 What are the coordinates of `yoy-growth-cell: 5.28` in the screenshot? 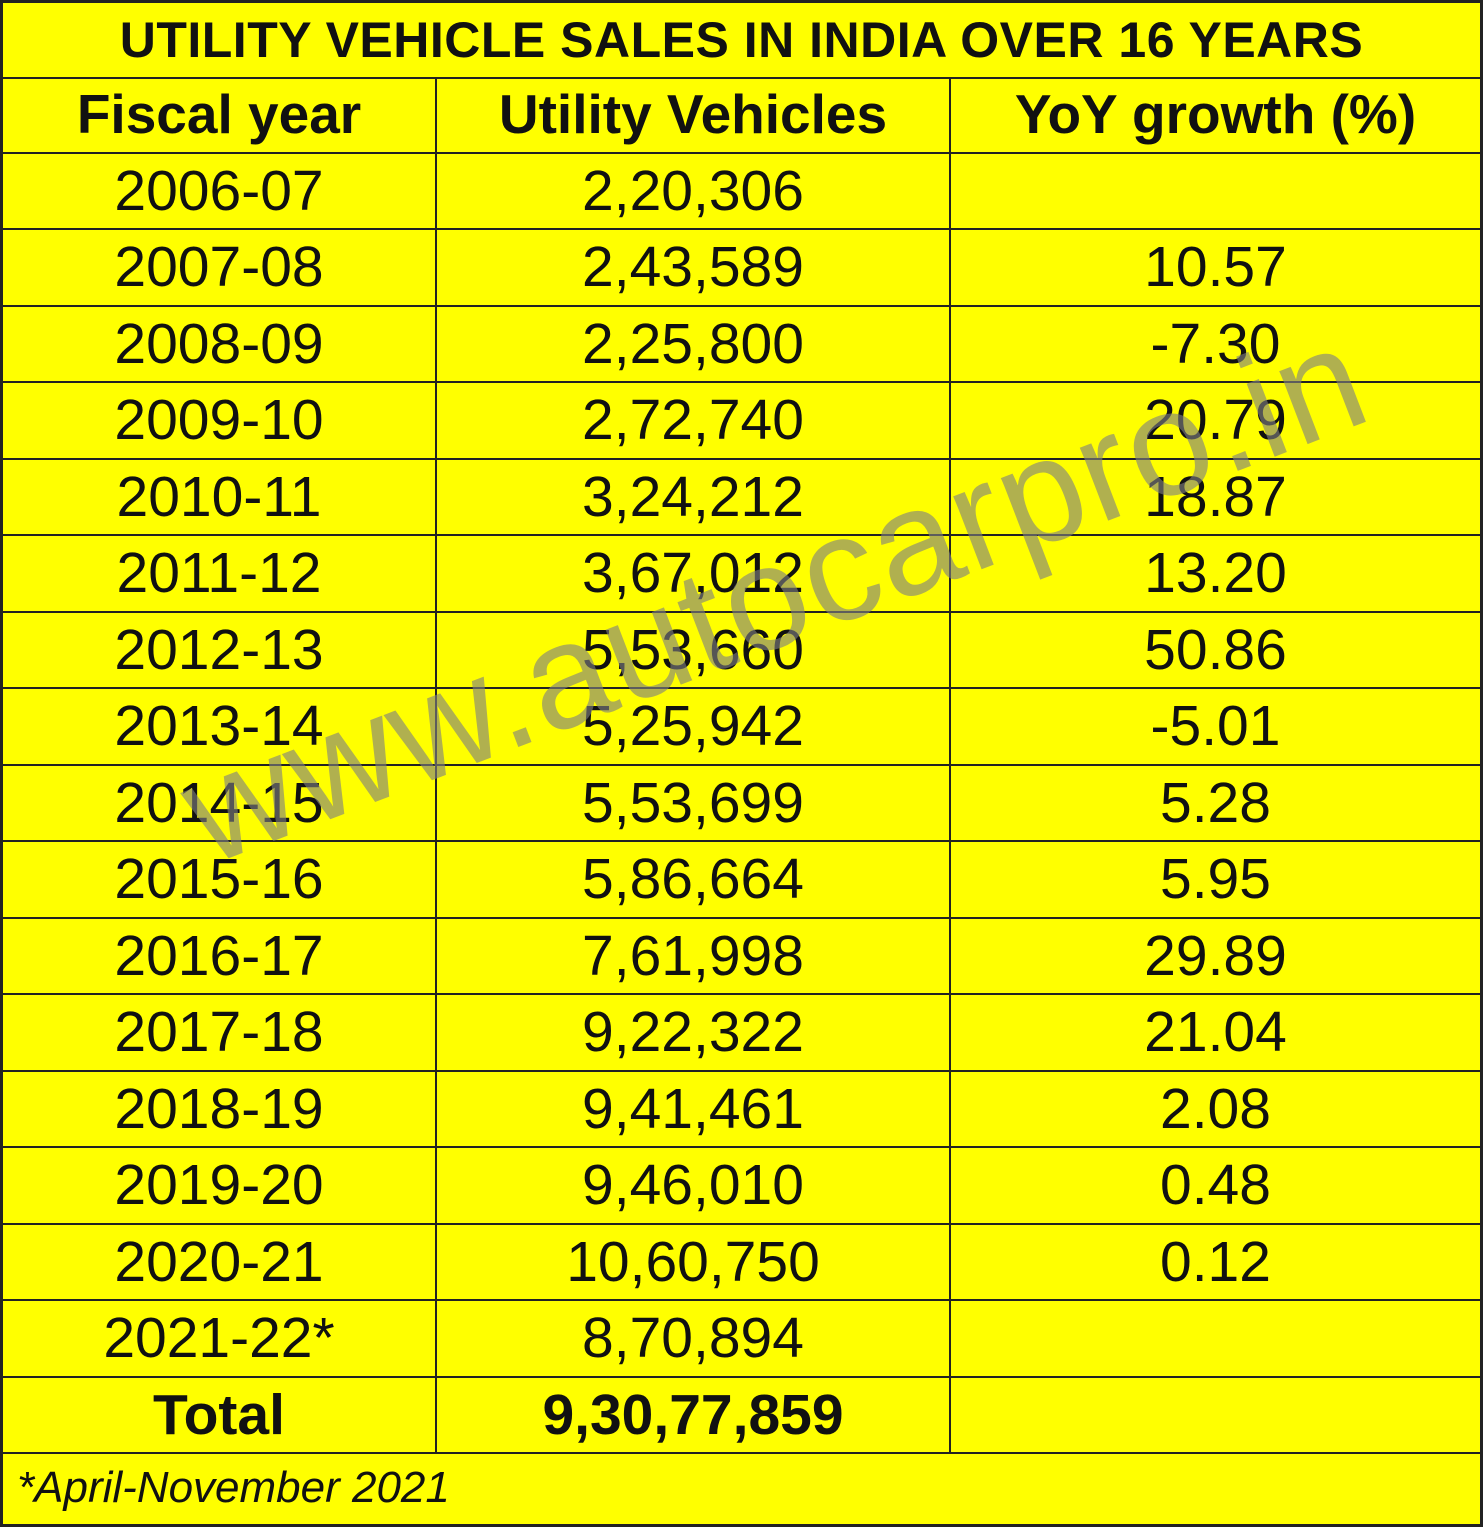 It's located at (1214, 802).